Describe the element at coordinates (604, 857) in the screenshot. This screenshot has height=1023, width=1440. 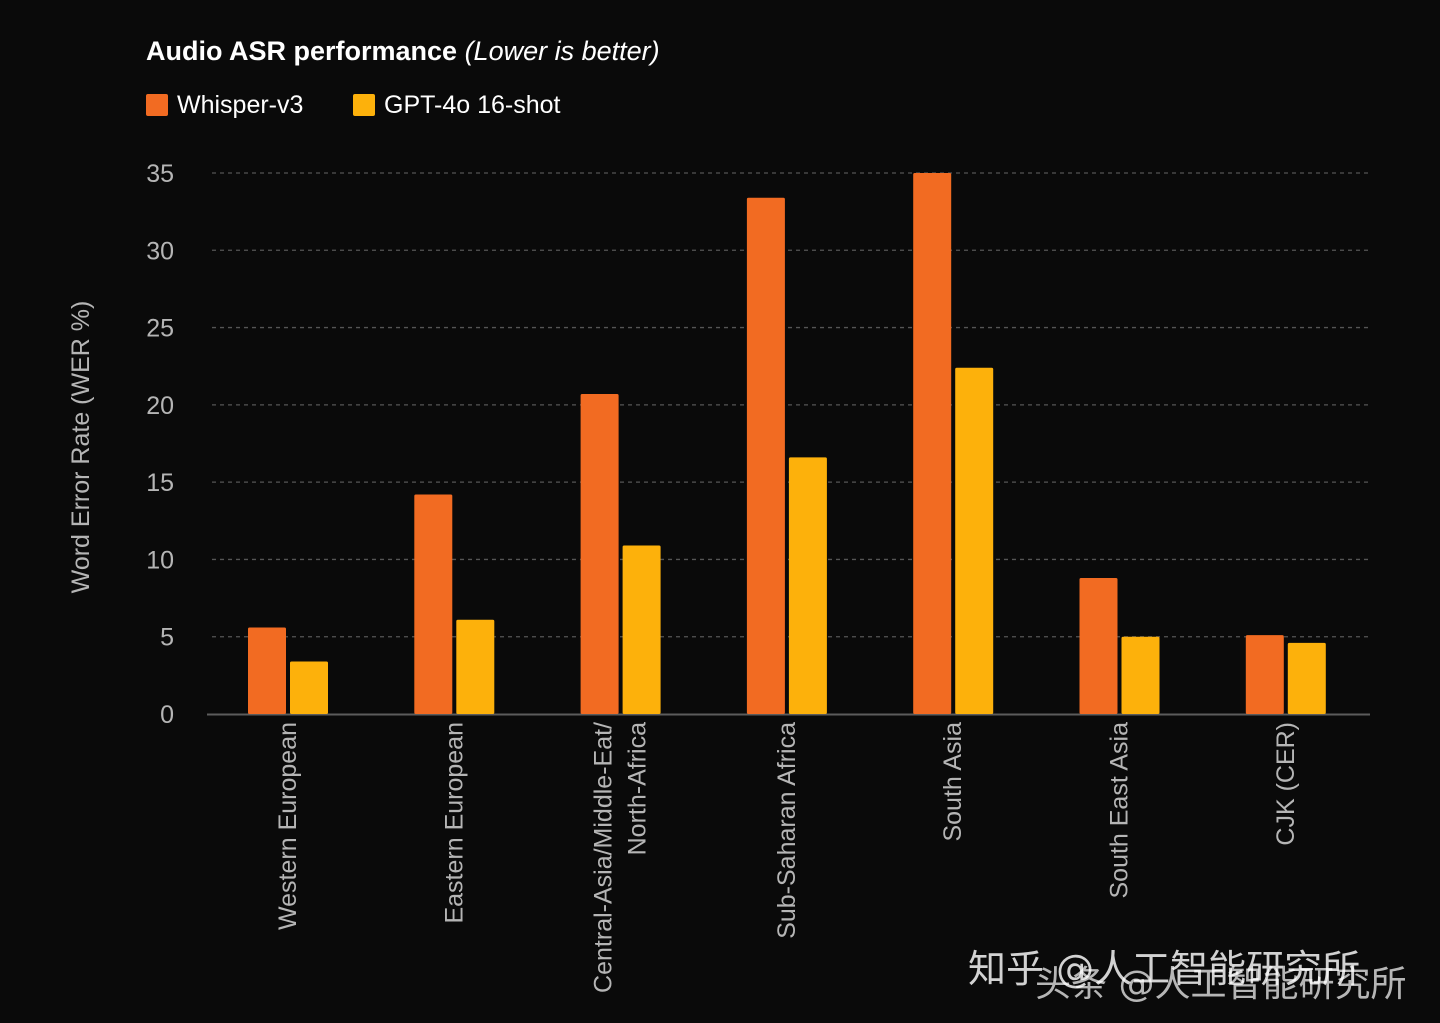
I see `x-tick-label: Central-Asia/Middle-Eat/` at that location.